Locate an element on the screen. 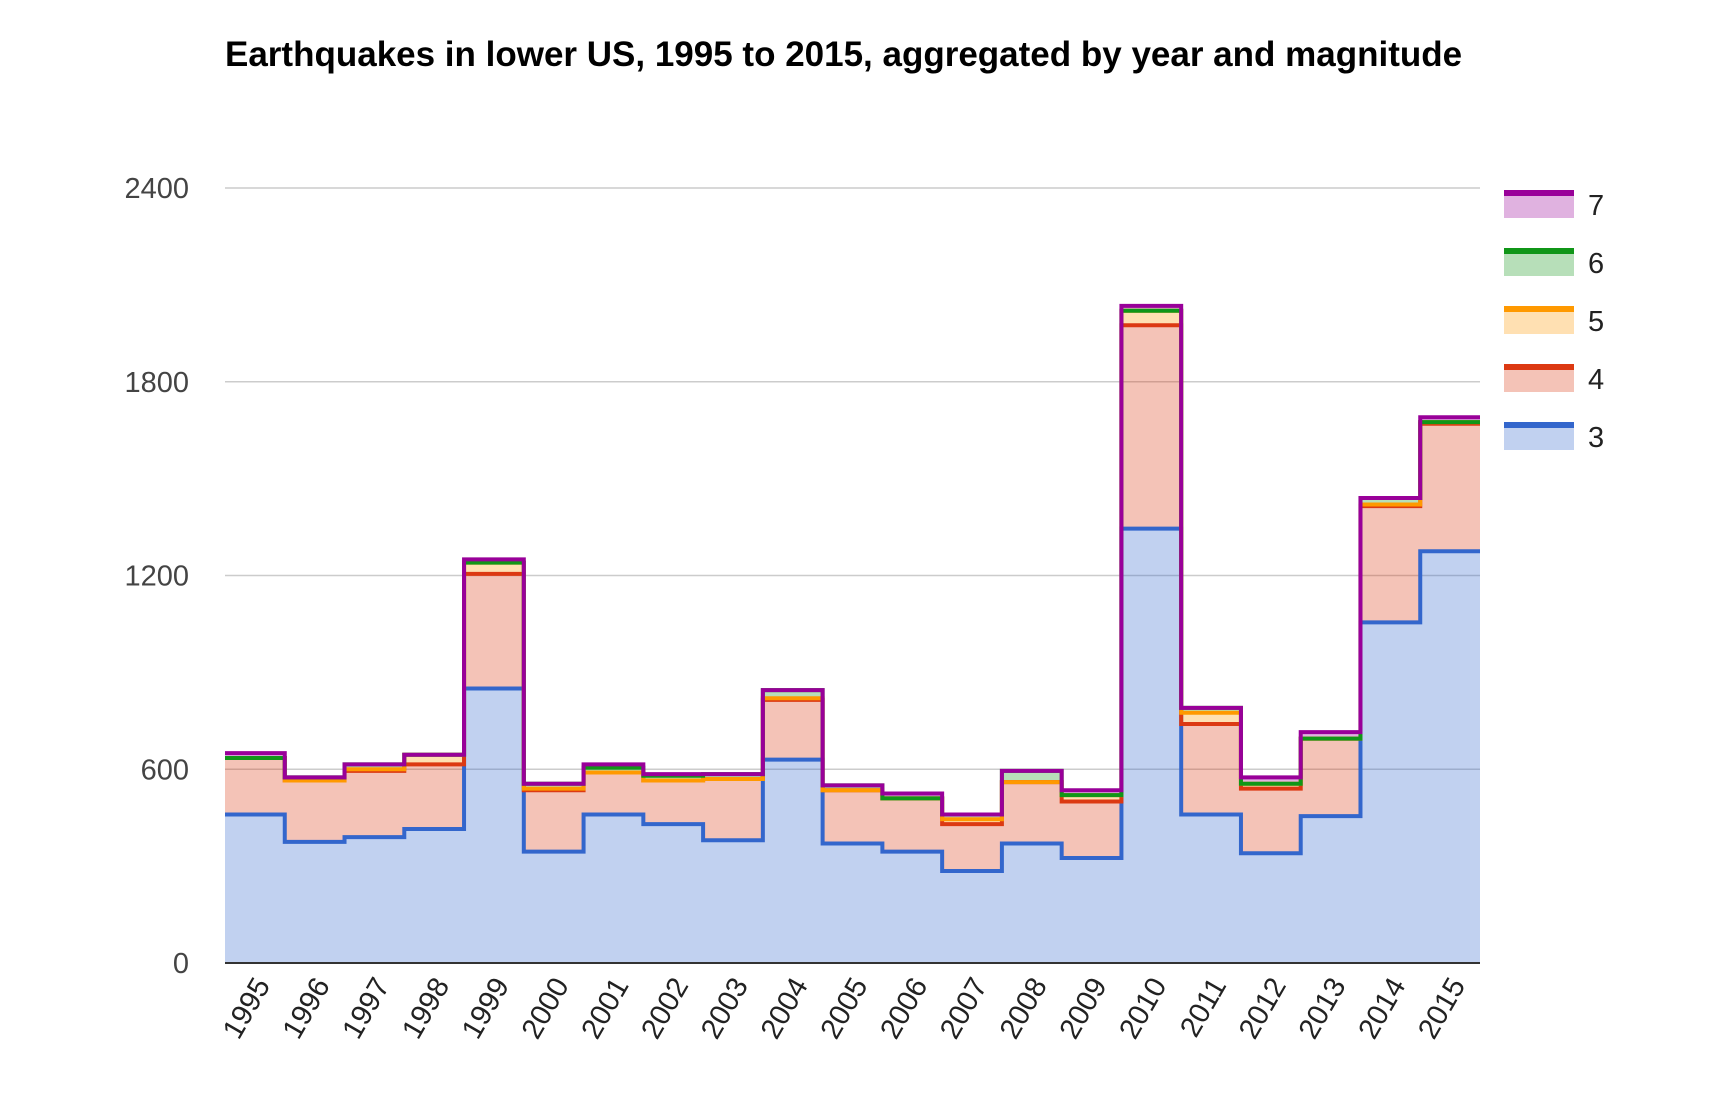 The image size is (1720, 1096). x-tick-label: 2001 is located at coordinates (606, 1009).